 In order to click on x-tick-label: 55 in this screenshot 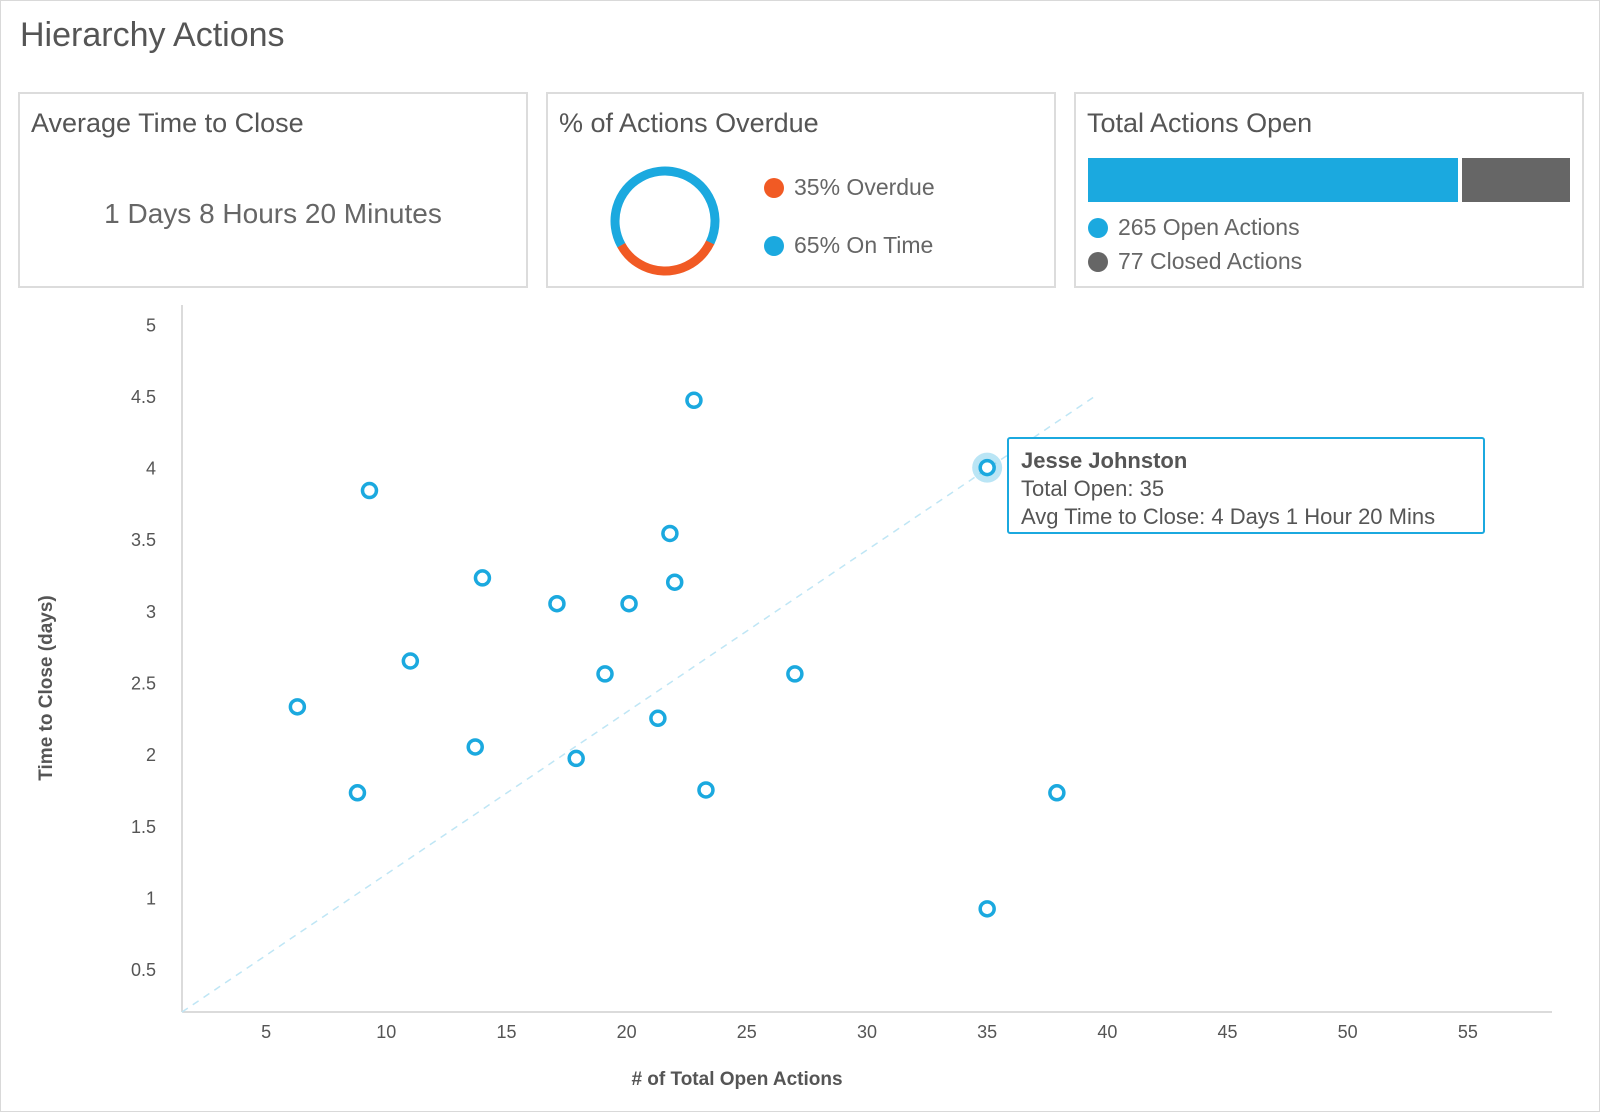, I will do `click(1468, 1032)`.